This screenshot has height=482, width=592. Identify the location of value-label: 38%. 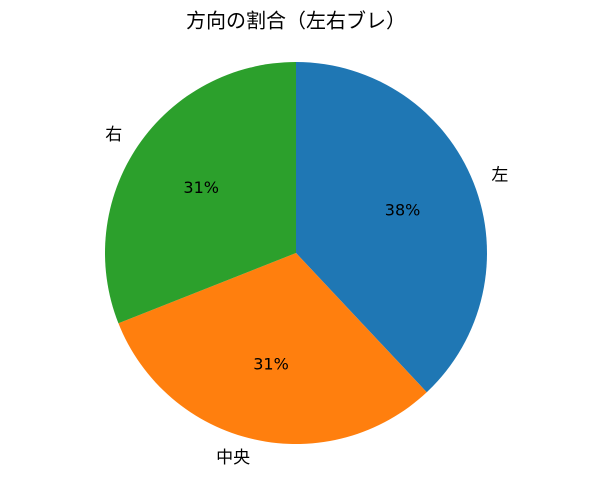
(403, 209).